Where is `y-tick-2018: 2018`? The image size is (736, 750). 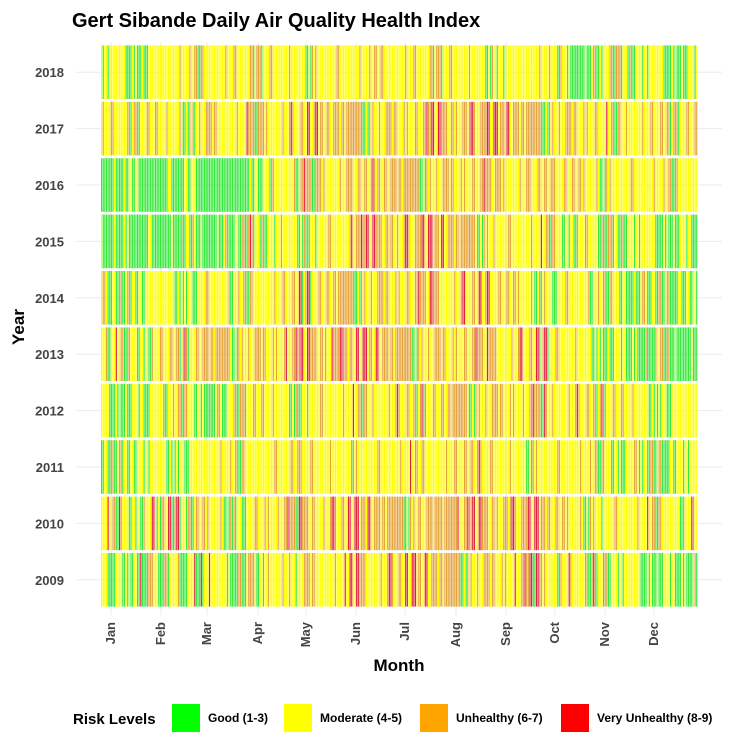
y-tick-2018: 2018 is located at coordinates (49, 72).